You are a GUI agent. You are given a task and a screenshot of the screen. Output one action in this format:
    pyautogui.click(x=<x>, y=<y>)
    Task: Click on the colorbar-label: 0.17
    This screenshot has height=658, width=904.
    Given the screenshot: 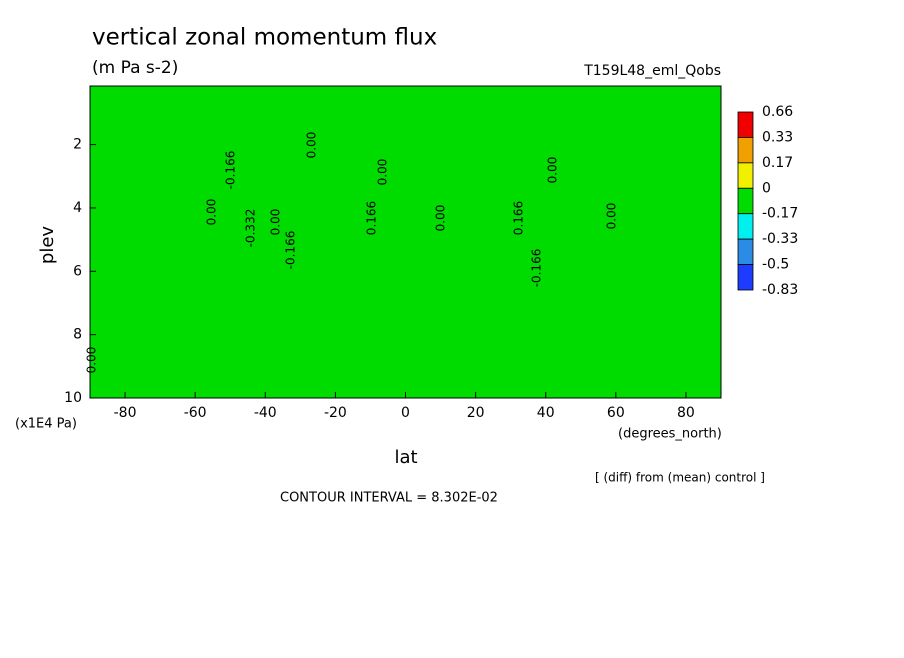 What is the action you would take?
    pyautogui.click(x=777, y=163)
    